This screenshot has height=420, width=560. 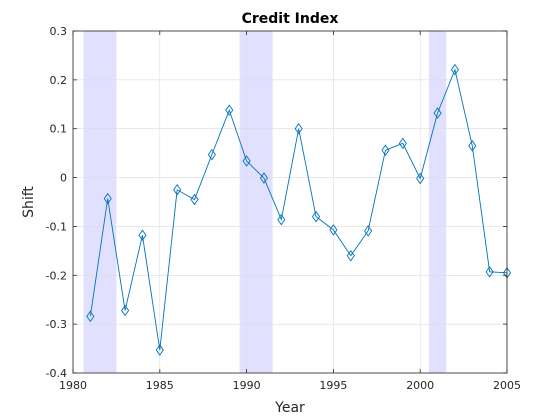 What do you see at coordinates (420, 385) in the screenshot?
I see `x-tick-label: 2000` at bounding box center [420, 385].